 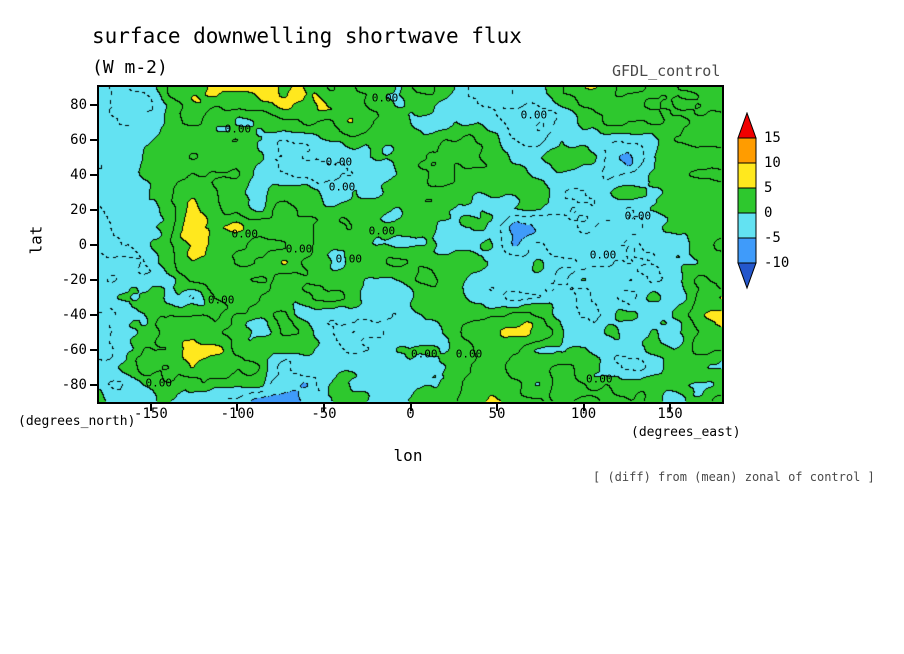 I want to click on colorbar-level-label: -5, so click(x=772, y=238).